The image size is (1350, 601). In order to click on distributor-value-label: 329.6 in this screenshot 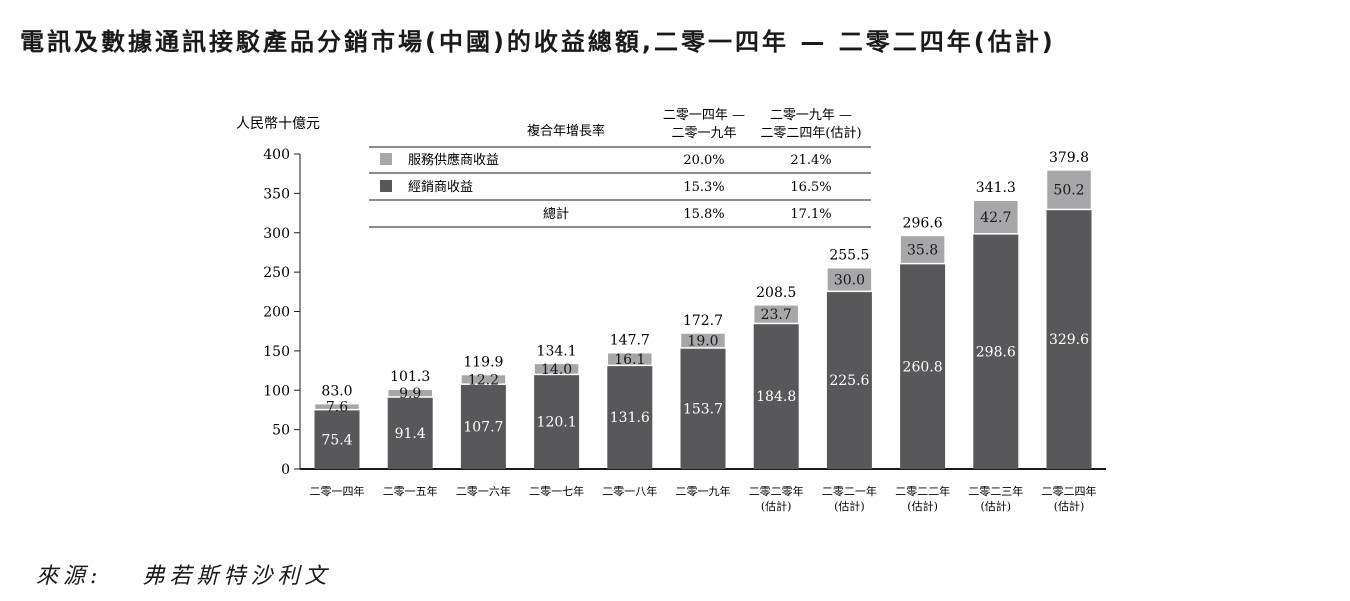, I will do `click(1069, 340)`.